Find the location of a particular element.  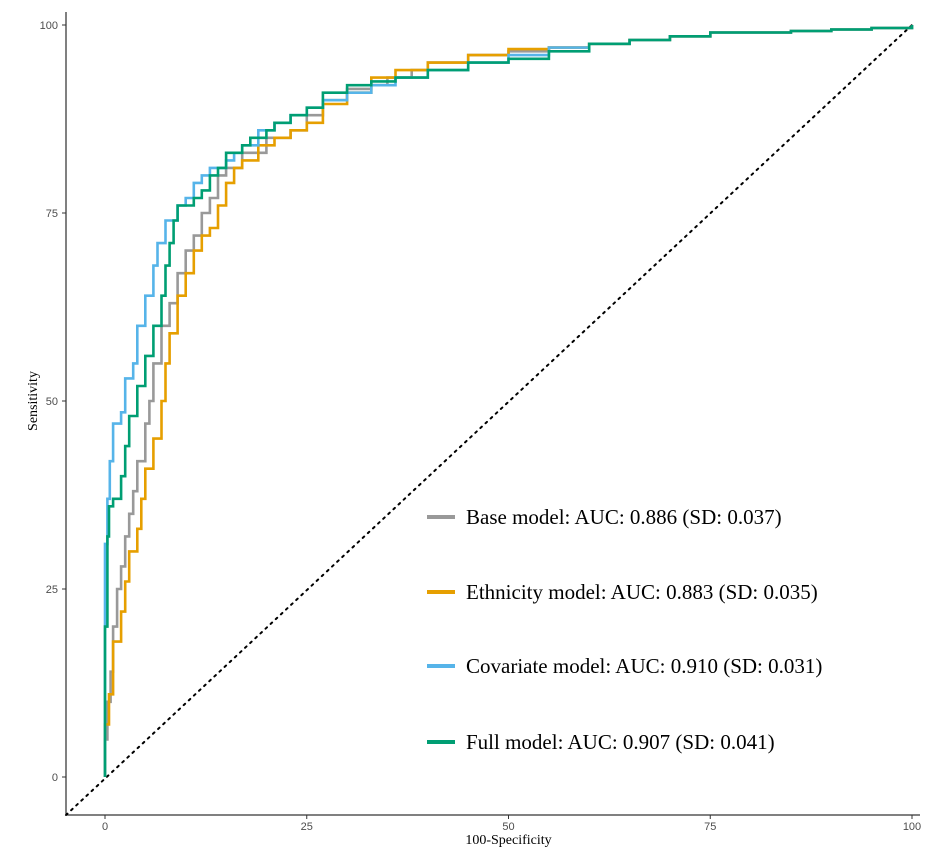

legend-label-2: Ethnicity model: AUC: 0.883 (SD: 0.035) is located at coordinates (642, 592).